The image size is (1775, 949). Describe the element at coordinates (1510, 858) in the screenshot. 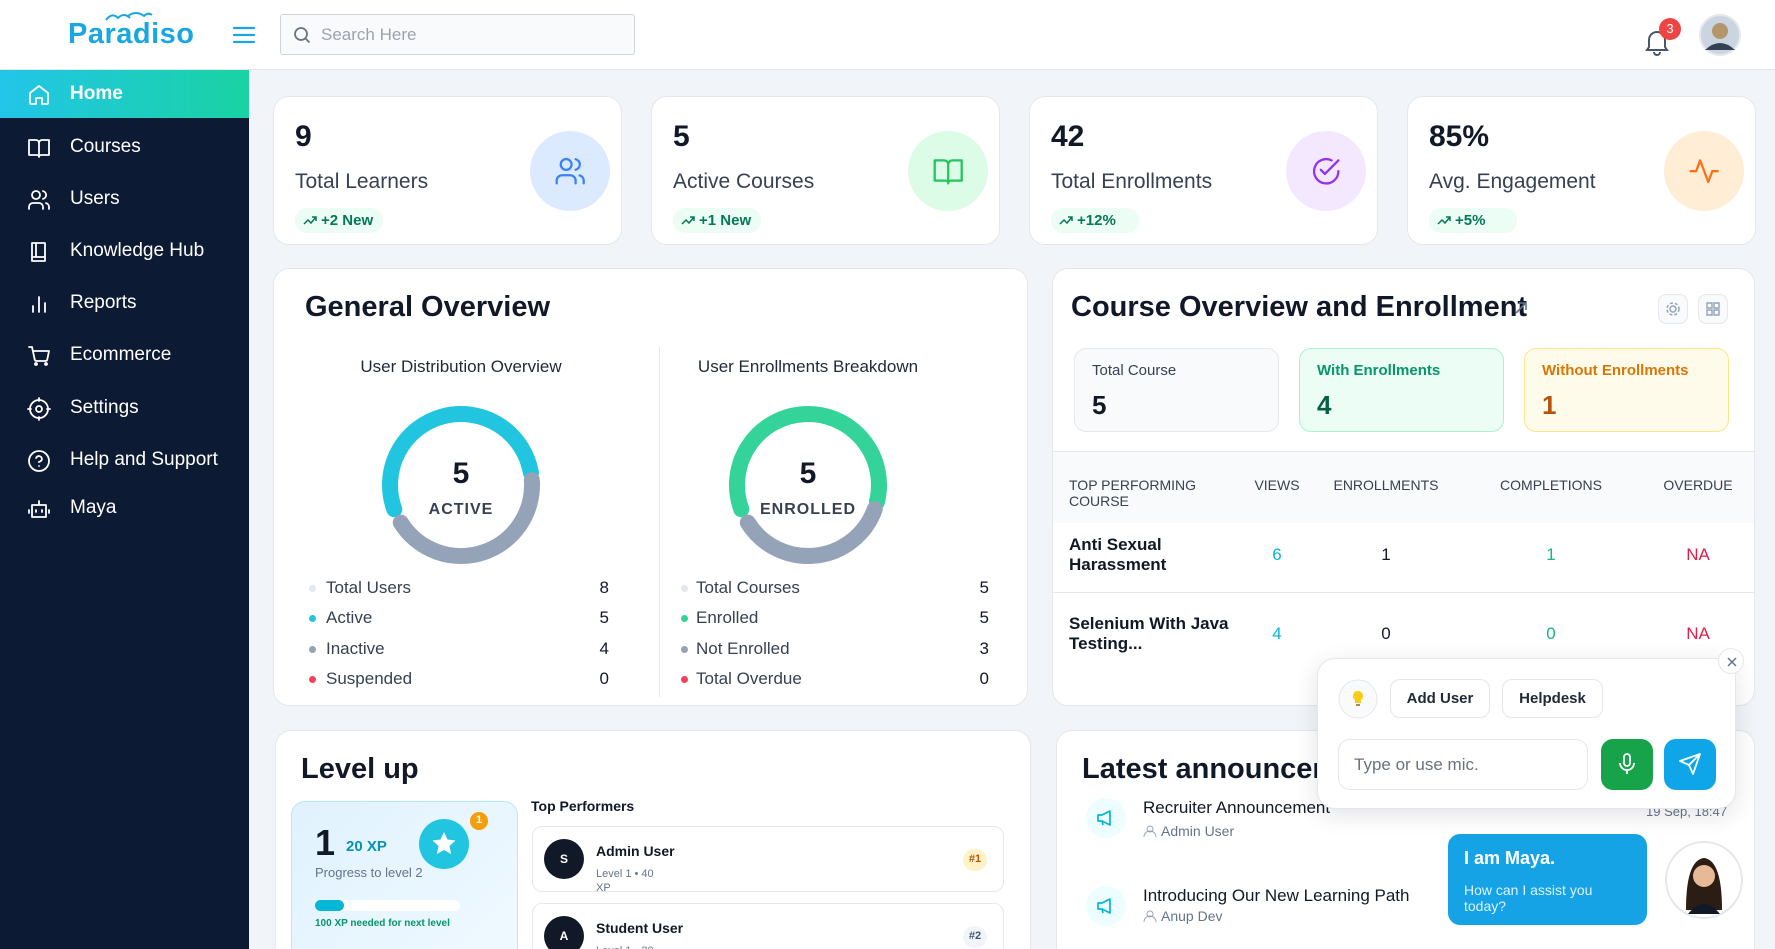

I see `maya-greeting: I am Maya.` at that location.